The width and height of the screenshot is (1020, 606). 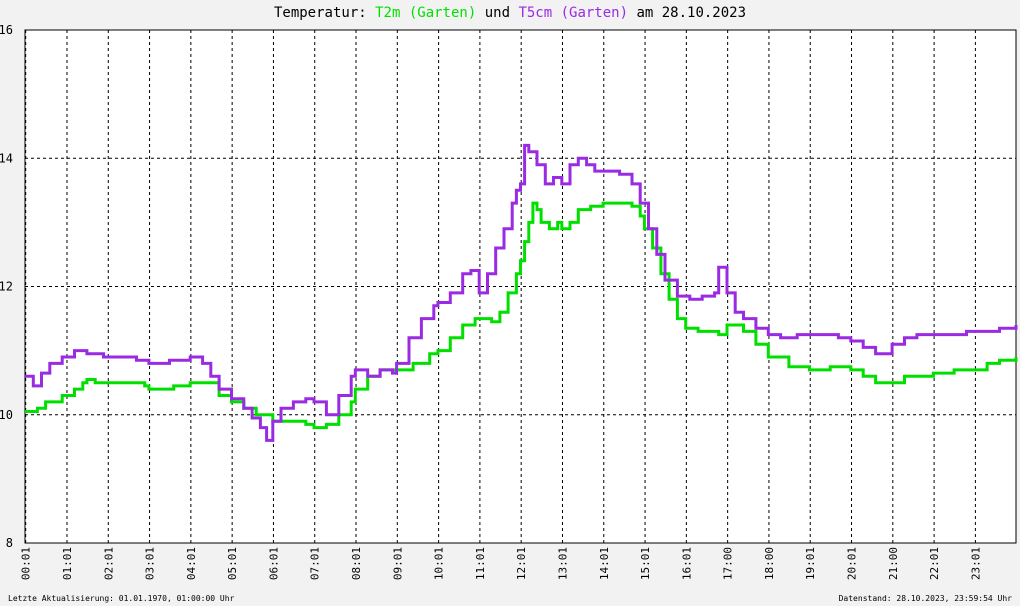 What do you see at coordinates (191, 563) in the screenshot?
I see `x-tick-label: 04:01` at bounding box center [191, 563].